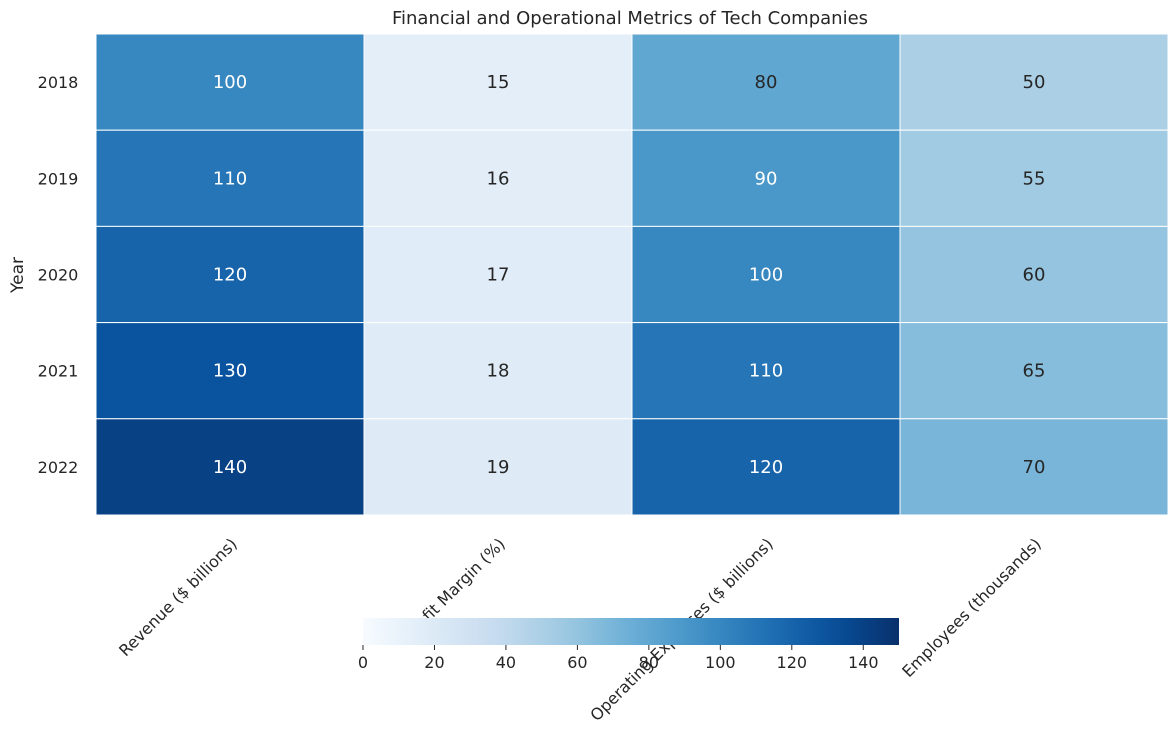 The width and height of the screenshot is (1176, 754). What do you see at coordinates (720, 662) in the screenshot?
I see `colorbar-tick-label: 100` at bounding box center [720, 662].